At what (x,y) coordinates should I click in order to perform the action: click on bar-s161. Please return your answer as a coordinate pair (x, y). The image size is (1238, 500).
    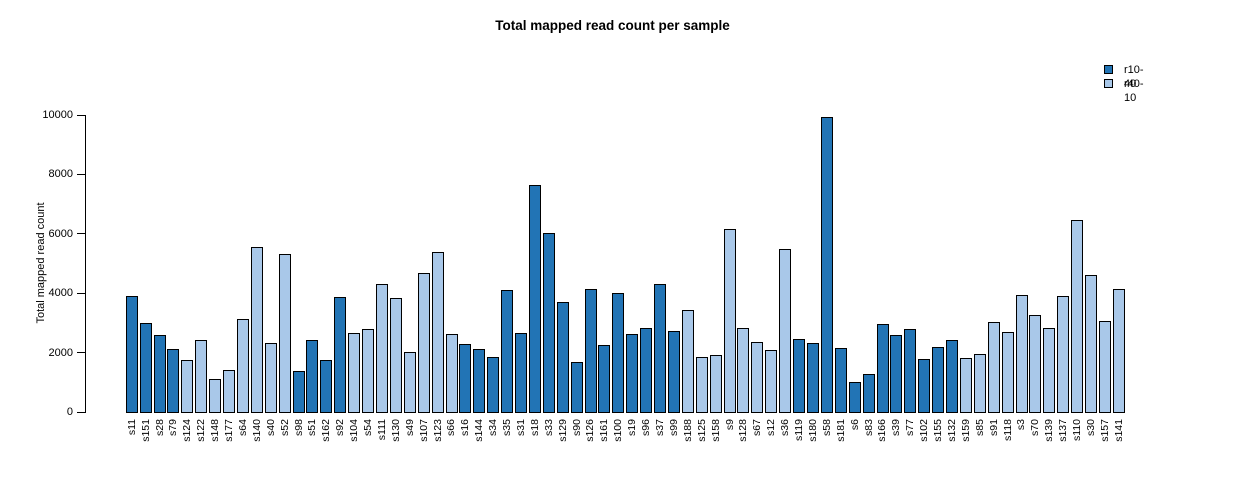
    Looking at the image, I should click on (604, 379).